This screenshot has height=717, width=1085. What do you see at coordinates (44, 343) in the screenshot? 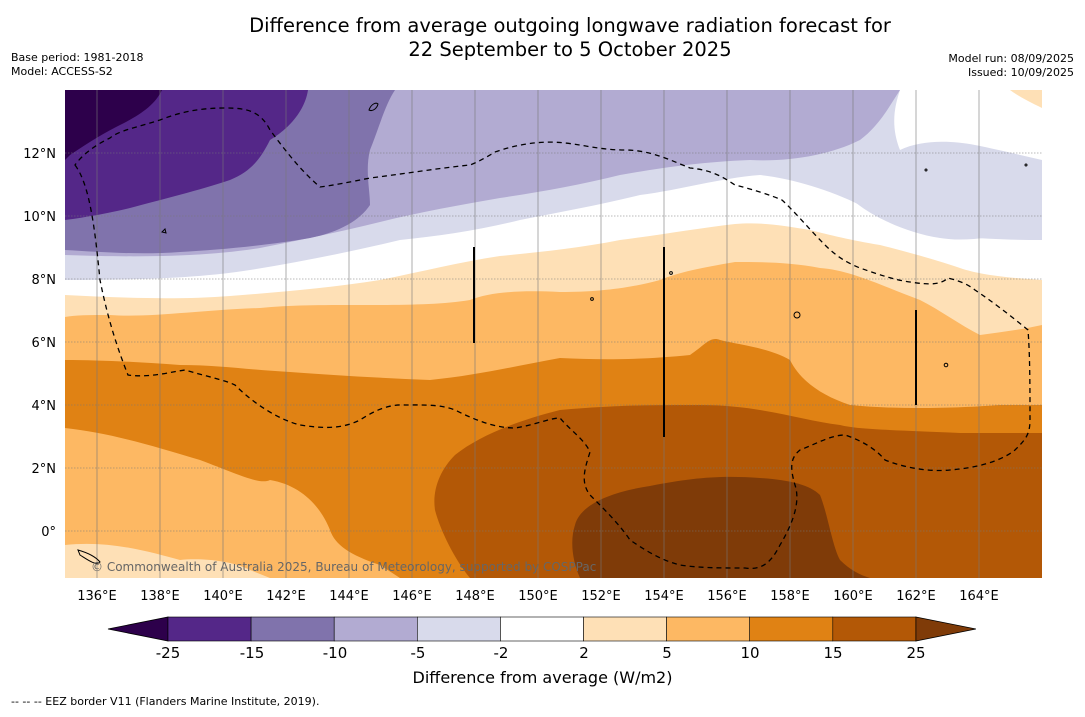
I see `lat-label: 6°N` at bounding box center [44, 343].